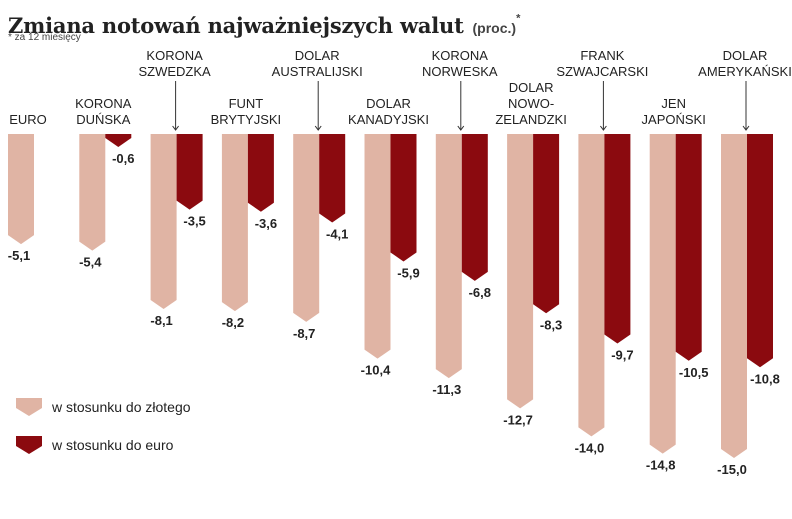 The image size is (792, 519). I want to click on value-label-vs-pln: -14,0, so click(590, 447).